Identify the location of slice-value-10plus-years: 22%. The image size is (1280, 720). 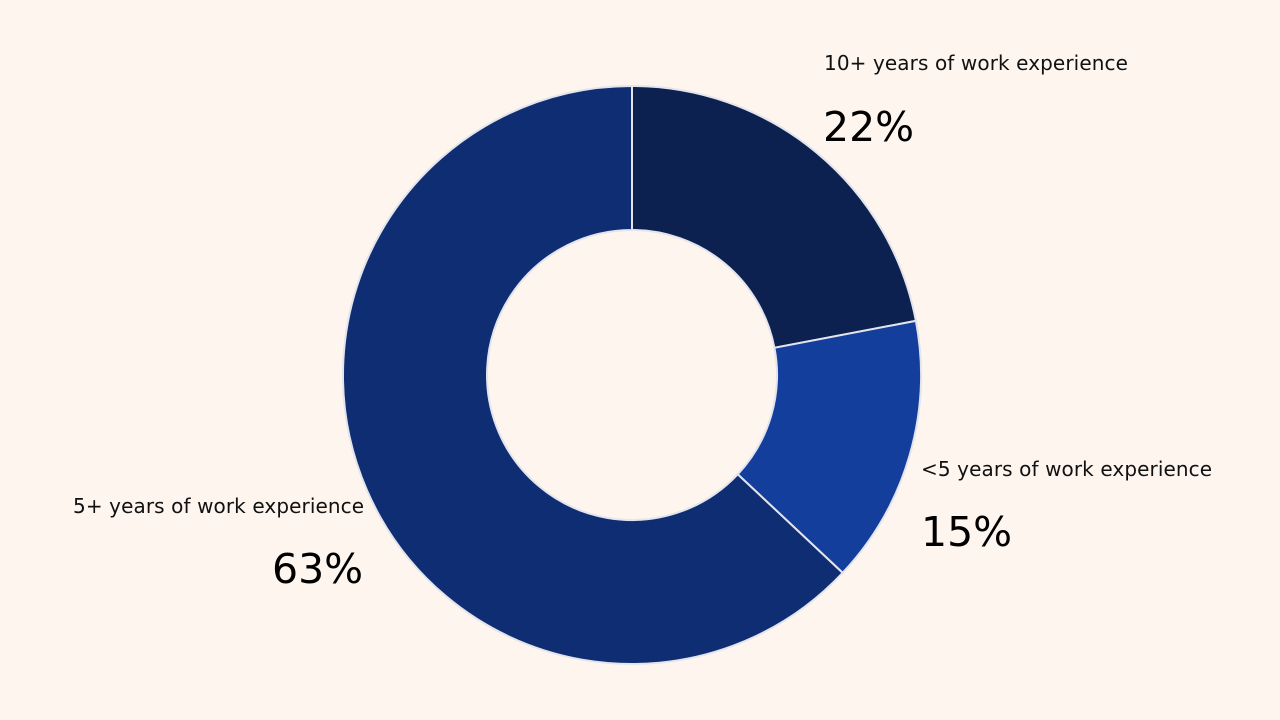
(869, 127).